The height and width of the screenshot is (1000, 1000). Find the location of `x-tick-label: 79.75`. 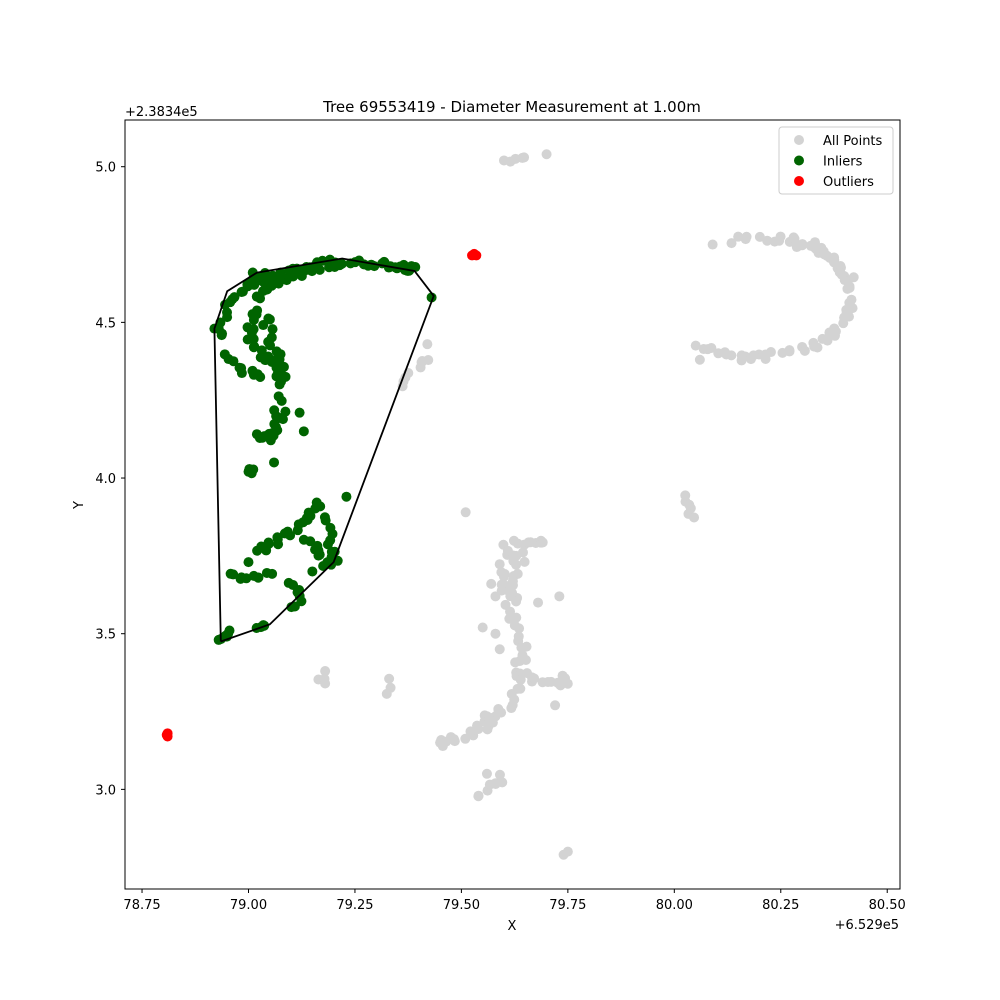

x-tick-label: 79.75 is located at coordinates (567, 905).